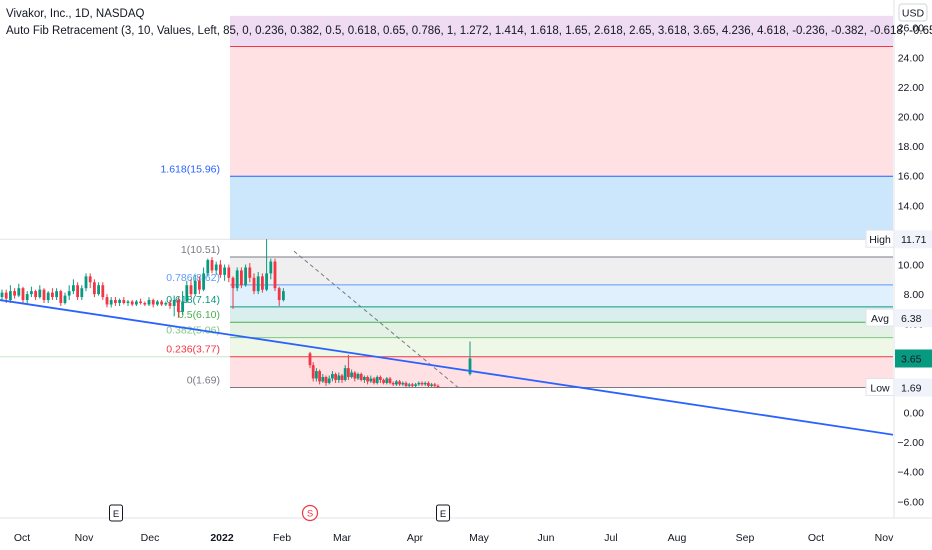 The image size is (932, 550). I want to click on y-tick-label: 26.00, so click(911, 29).